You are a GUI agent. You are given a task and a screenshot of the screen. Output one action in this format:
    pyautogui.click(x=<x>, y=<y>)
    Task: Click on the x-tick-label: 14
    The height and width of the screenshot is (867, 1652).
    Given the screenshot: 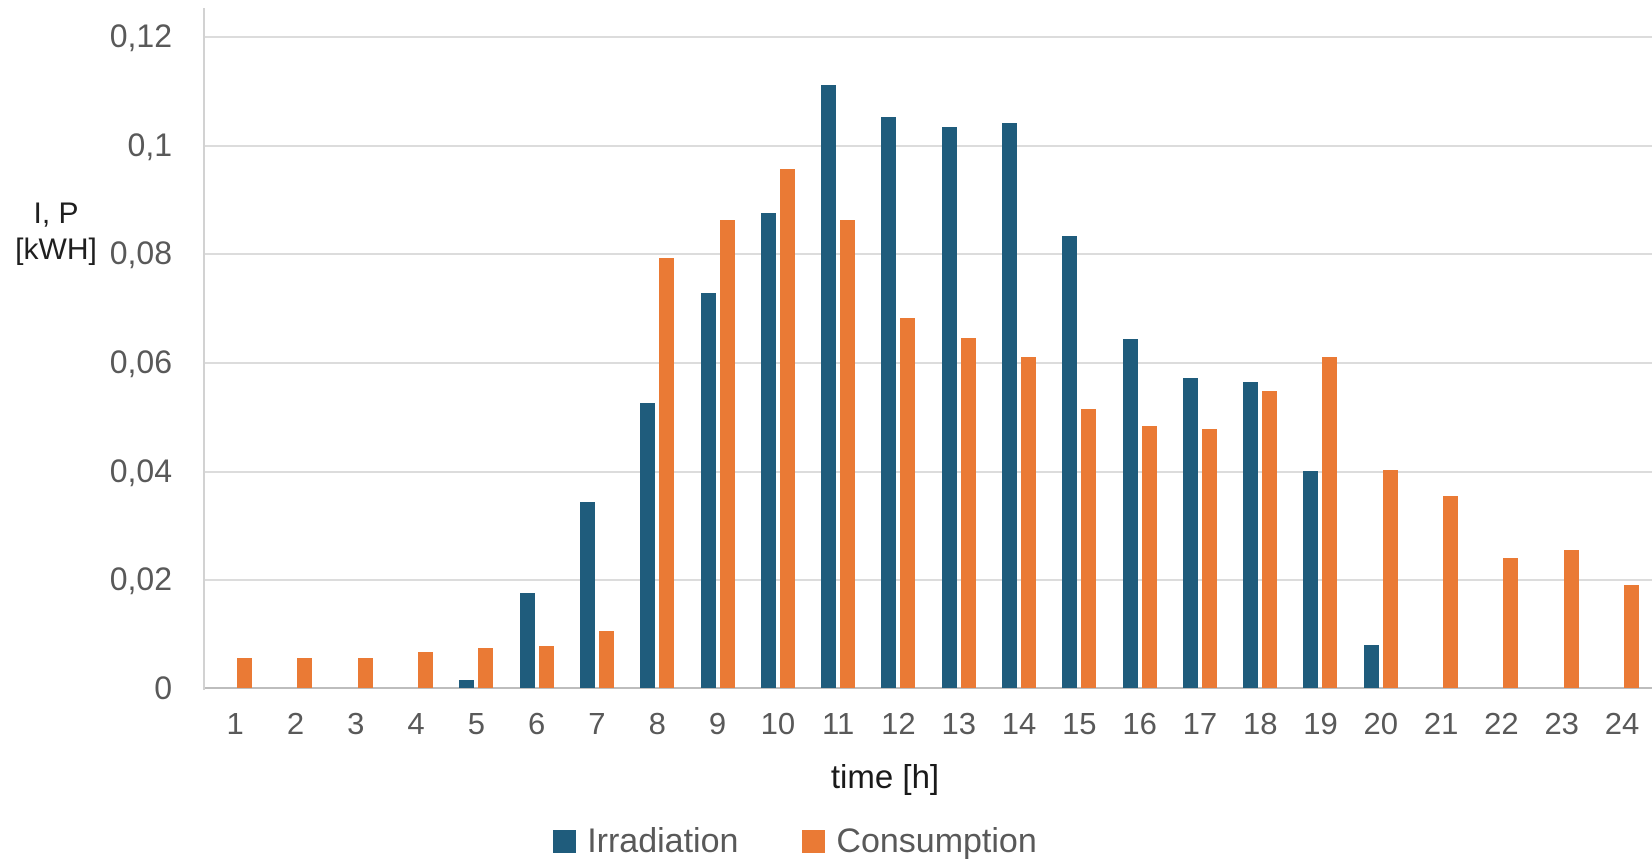 What is the action you would take?
    pyautogui.click(x=1019, y=723)
    